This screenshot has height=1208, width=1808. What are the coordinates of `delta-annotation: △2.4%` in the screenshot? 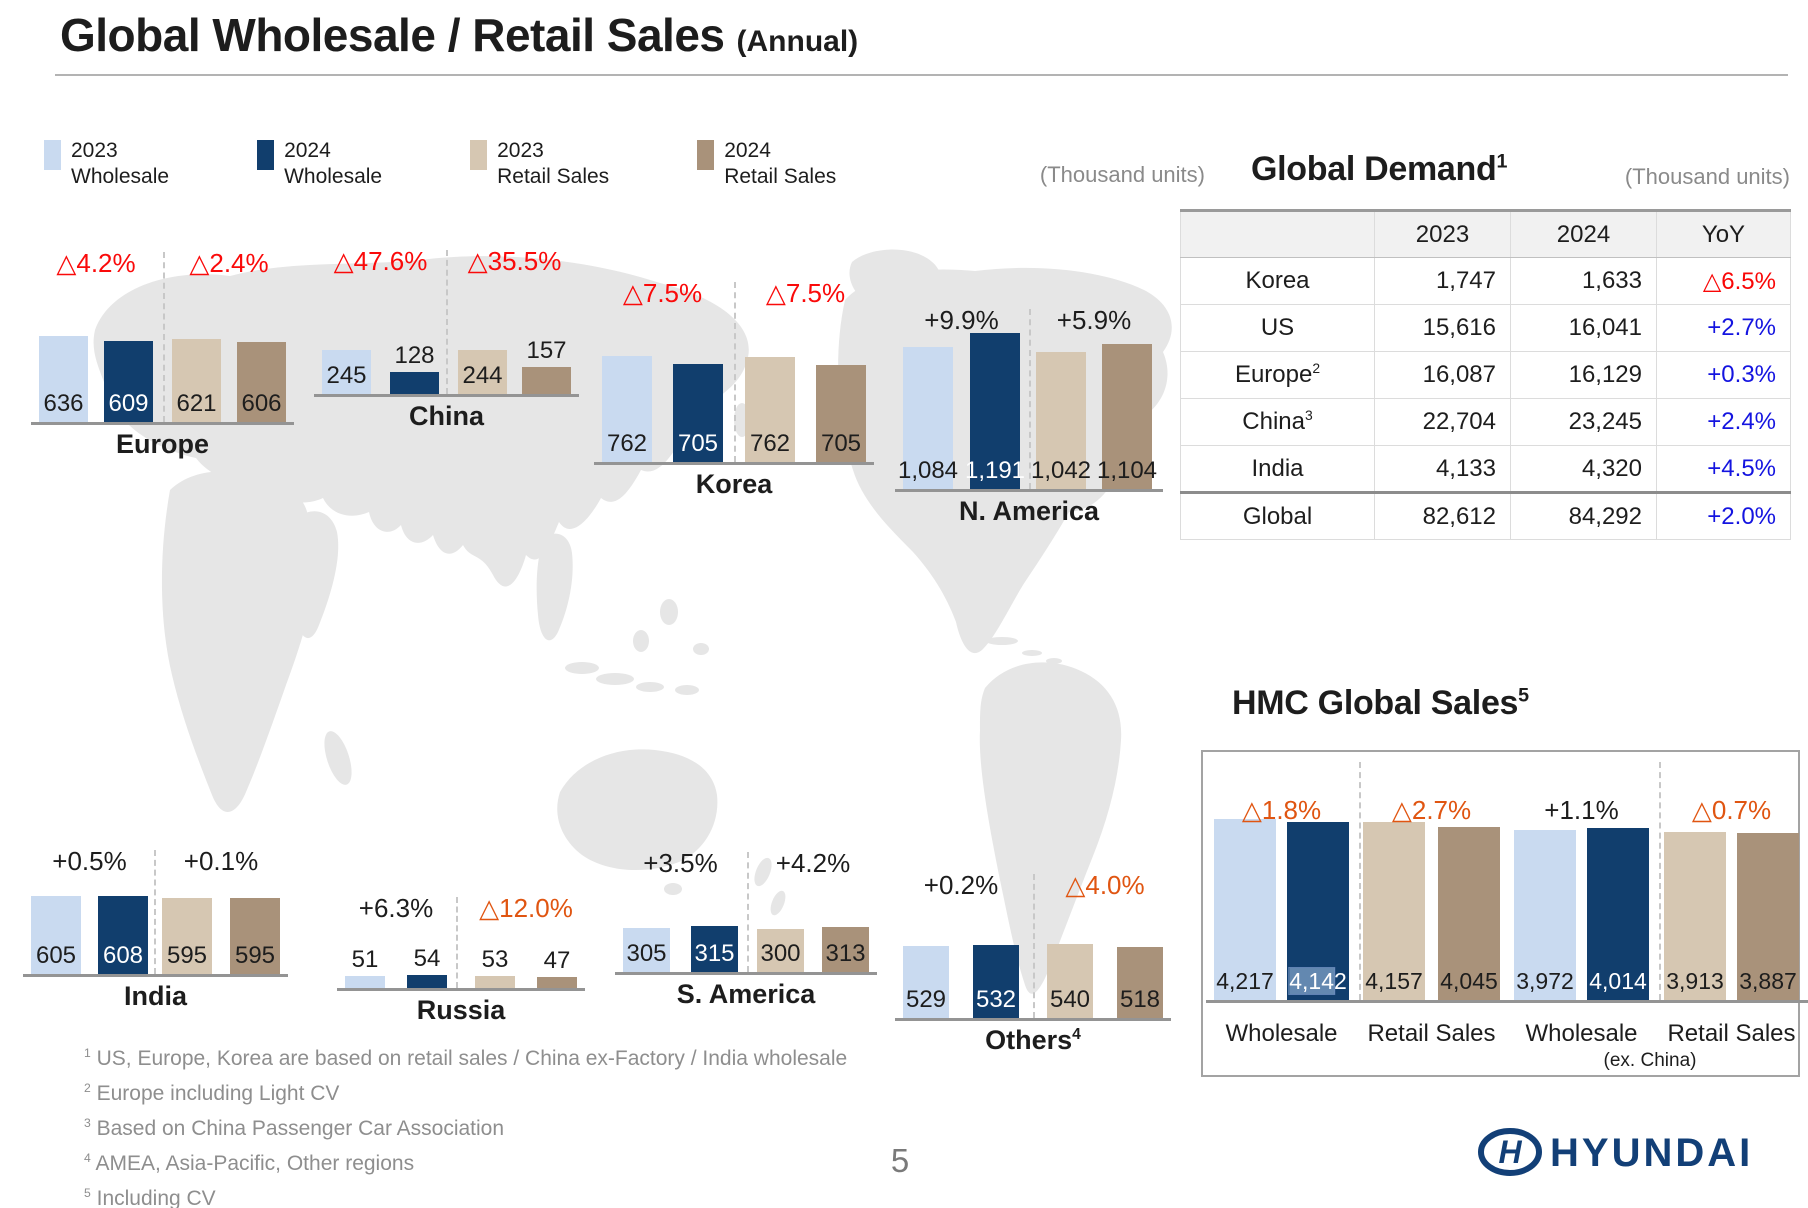 It's located at (229, 263).